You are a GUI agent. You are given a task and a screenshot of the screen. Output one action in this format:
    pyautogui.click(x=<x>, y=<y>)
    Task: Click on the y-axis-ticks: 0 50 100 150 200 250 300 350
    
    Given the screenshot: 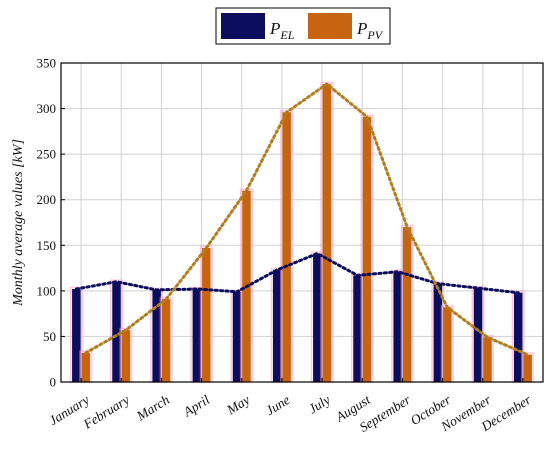 What is the action you would take?
    pyautogui.click(x=51, y=223)
    